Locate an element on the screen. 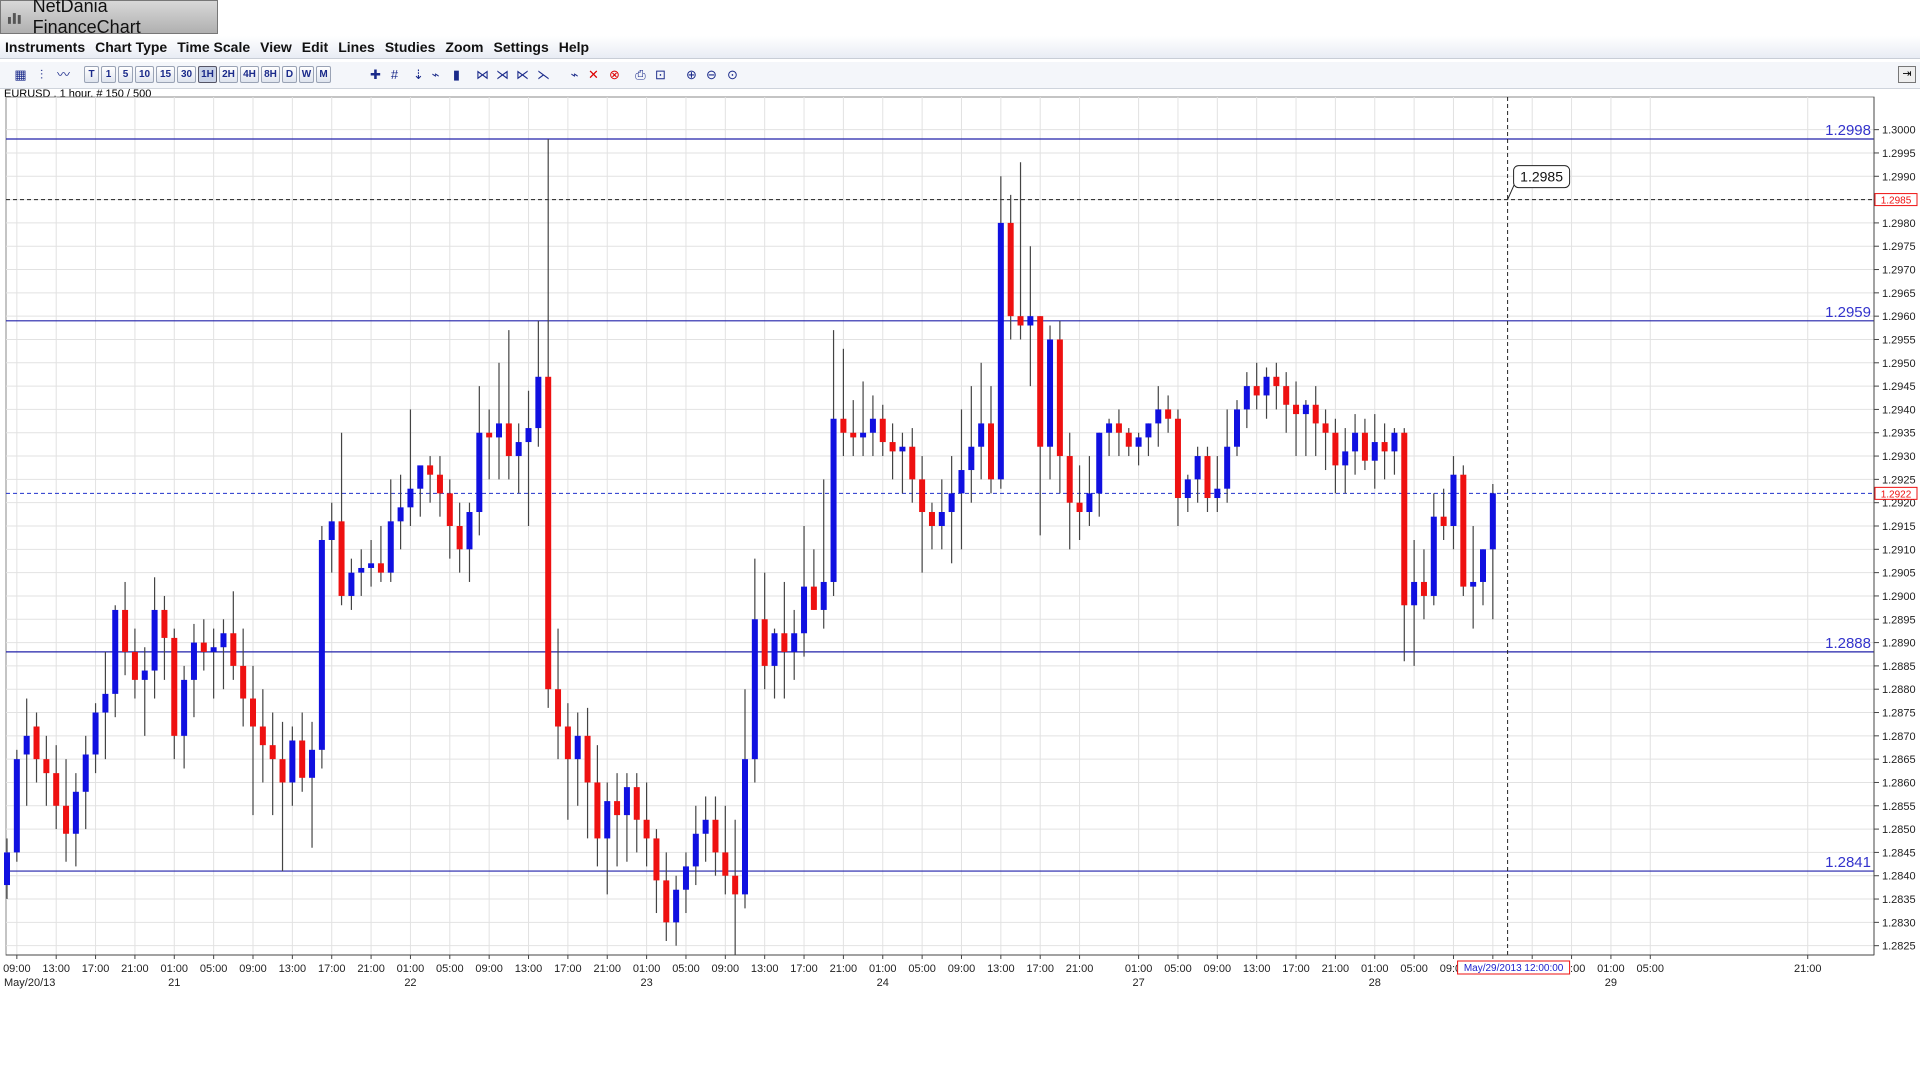  delete-line-icon: ⌁ is located at coordinates (574, 74).